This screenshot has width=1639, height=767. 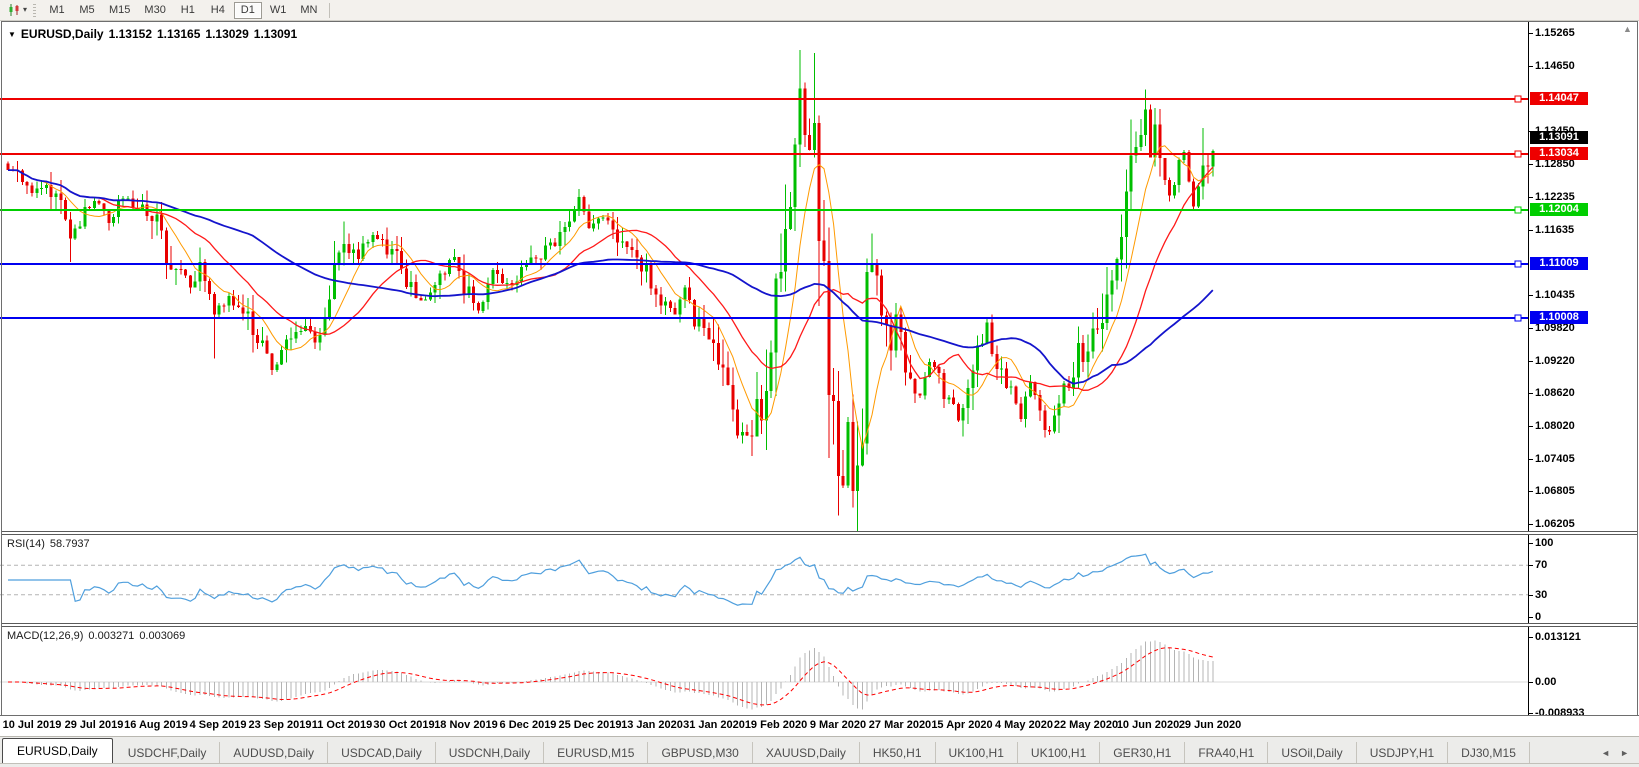 What do you see at coordinates (247, 10) in the screenshot?
I see `timeframe-button-D1: D1` at bounding box center [247, 10].